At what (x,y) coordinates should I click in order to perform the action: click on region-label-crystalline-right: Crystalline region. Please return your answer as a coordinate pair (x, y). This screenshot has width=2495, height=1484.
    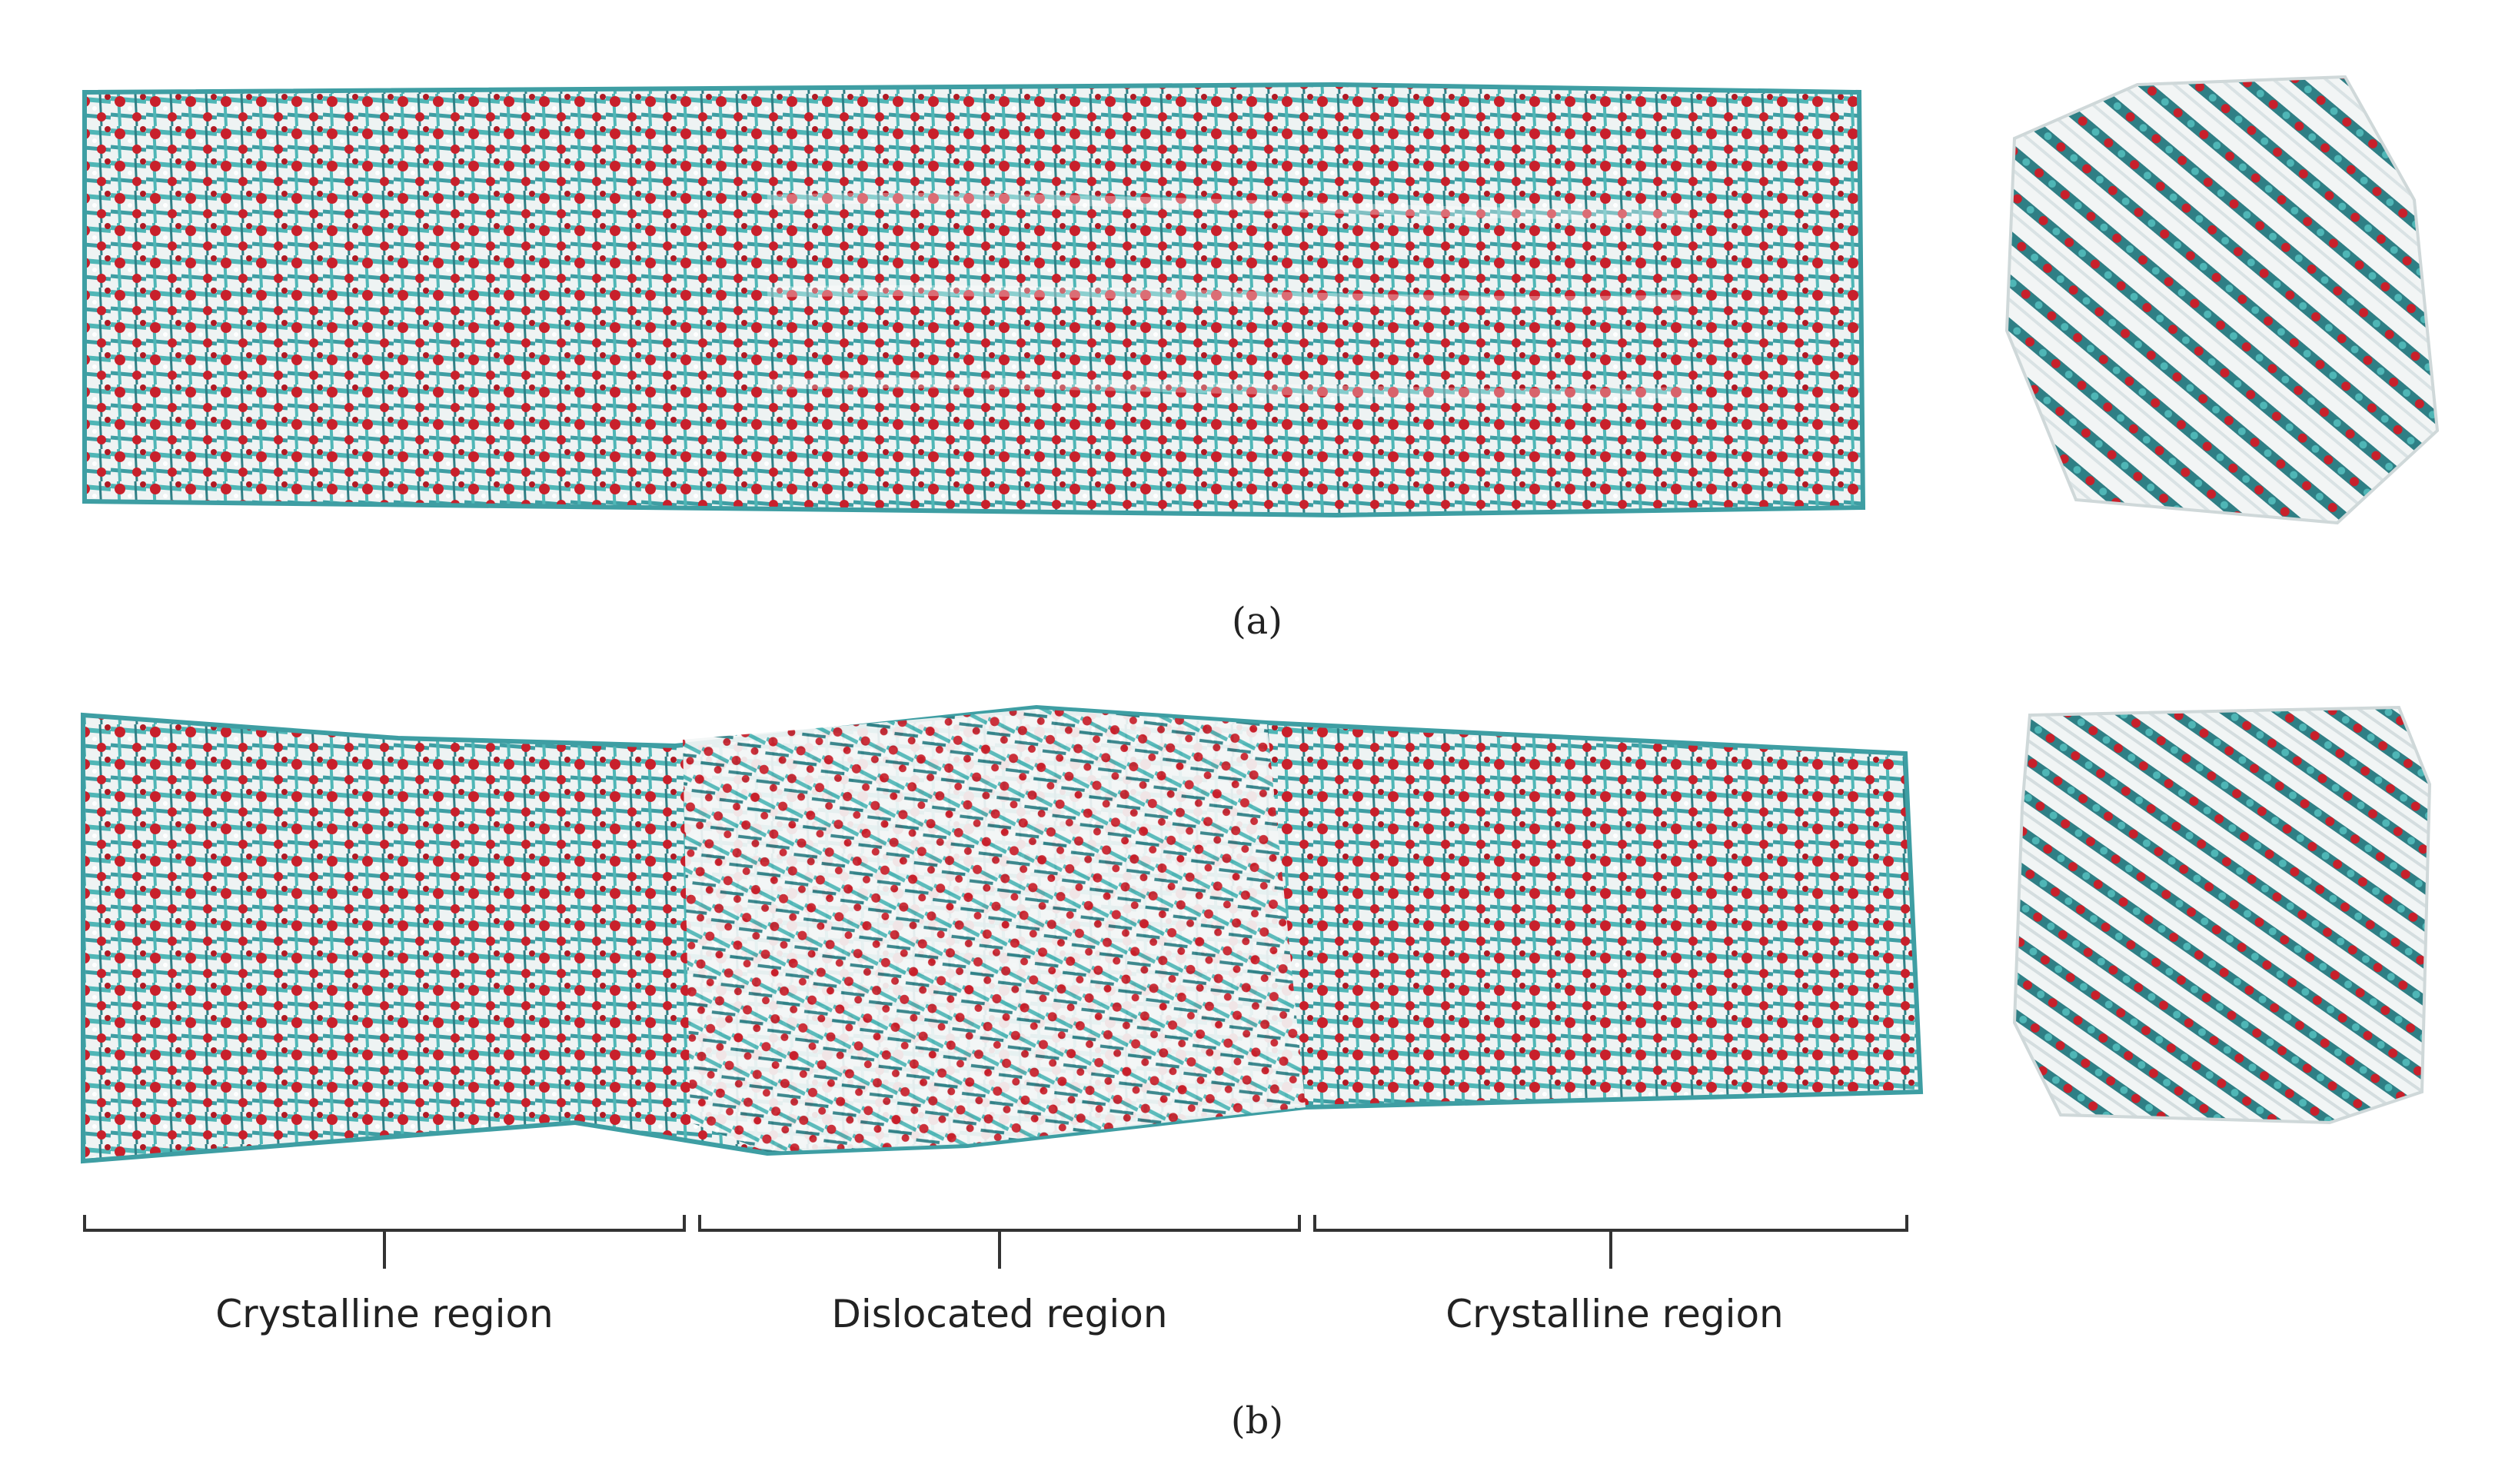
    Looking at the image, I should click on (1614, 1314).